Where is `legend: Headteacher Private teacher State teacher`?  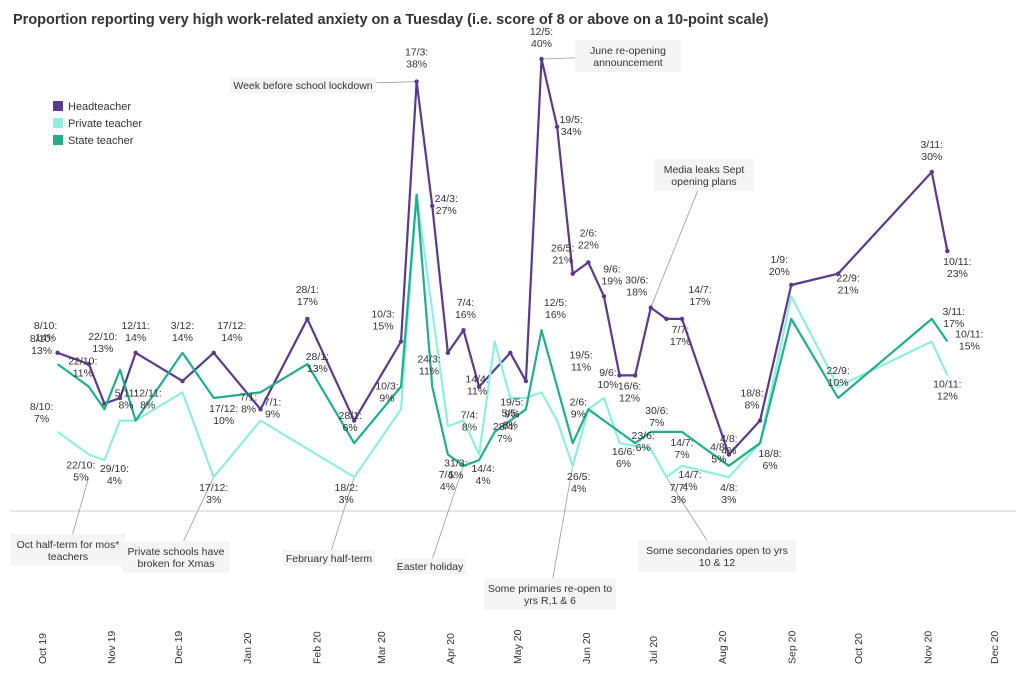 legend: Headteacher Private teacher State teacher is located at coordinates (97, 124).